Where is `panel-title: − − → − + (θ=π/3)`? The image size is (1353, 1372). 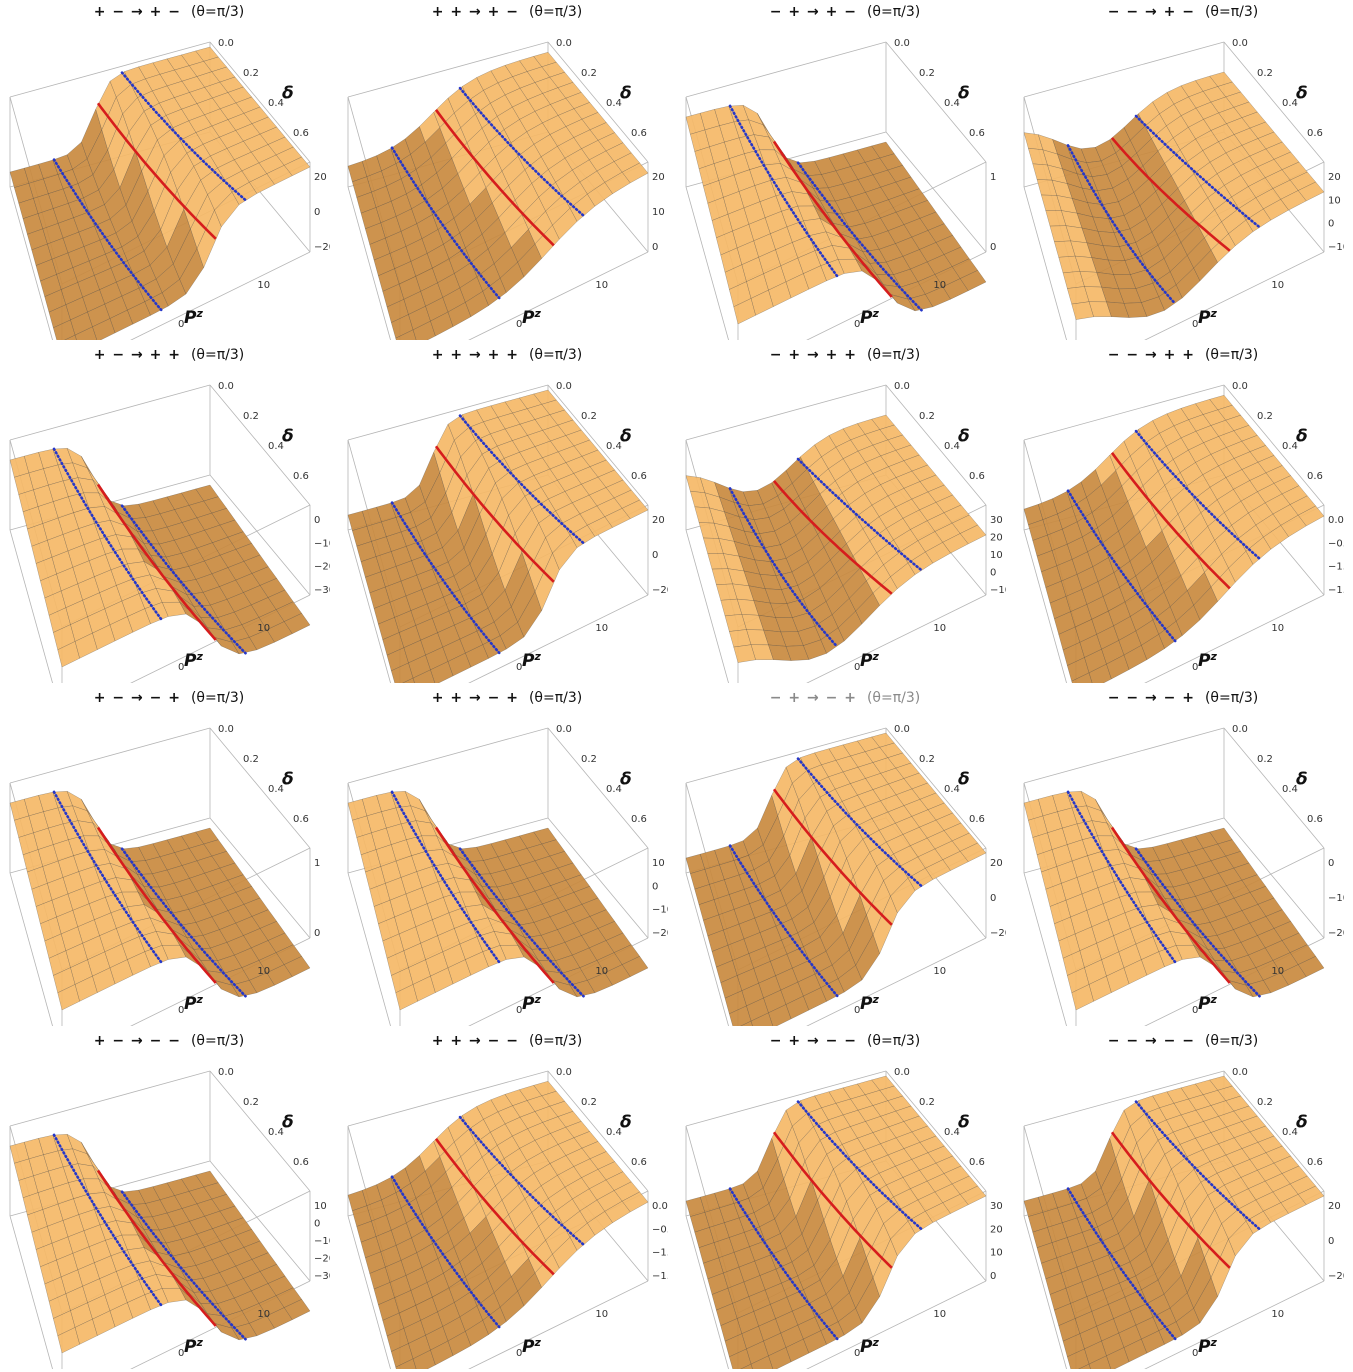
panel-title: − − → − + (θ=π/3) is located at coordinates (1183, 698).